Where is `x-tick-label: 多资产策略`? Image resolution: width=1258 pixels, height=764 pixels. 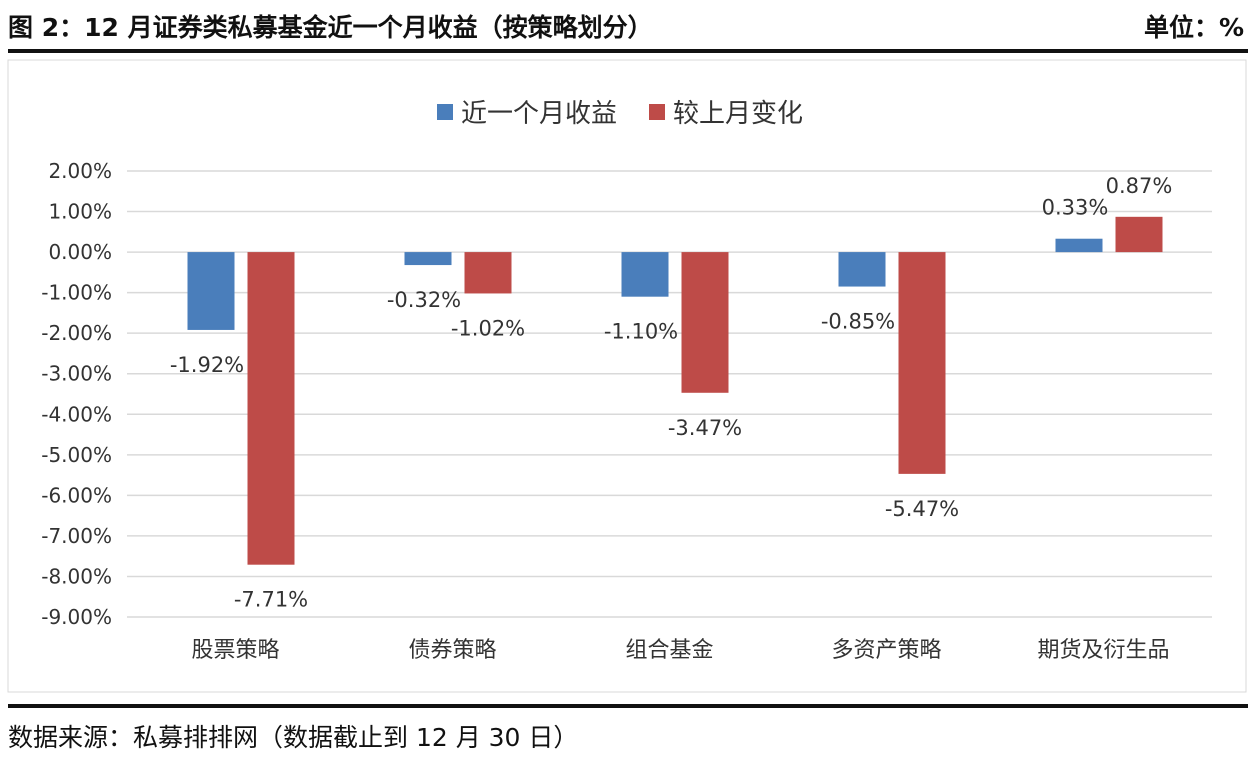 x-tick-label: 多资产策略 is located at coordinates (886, 650).